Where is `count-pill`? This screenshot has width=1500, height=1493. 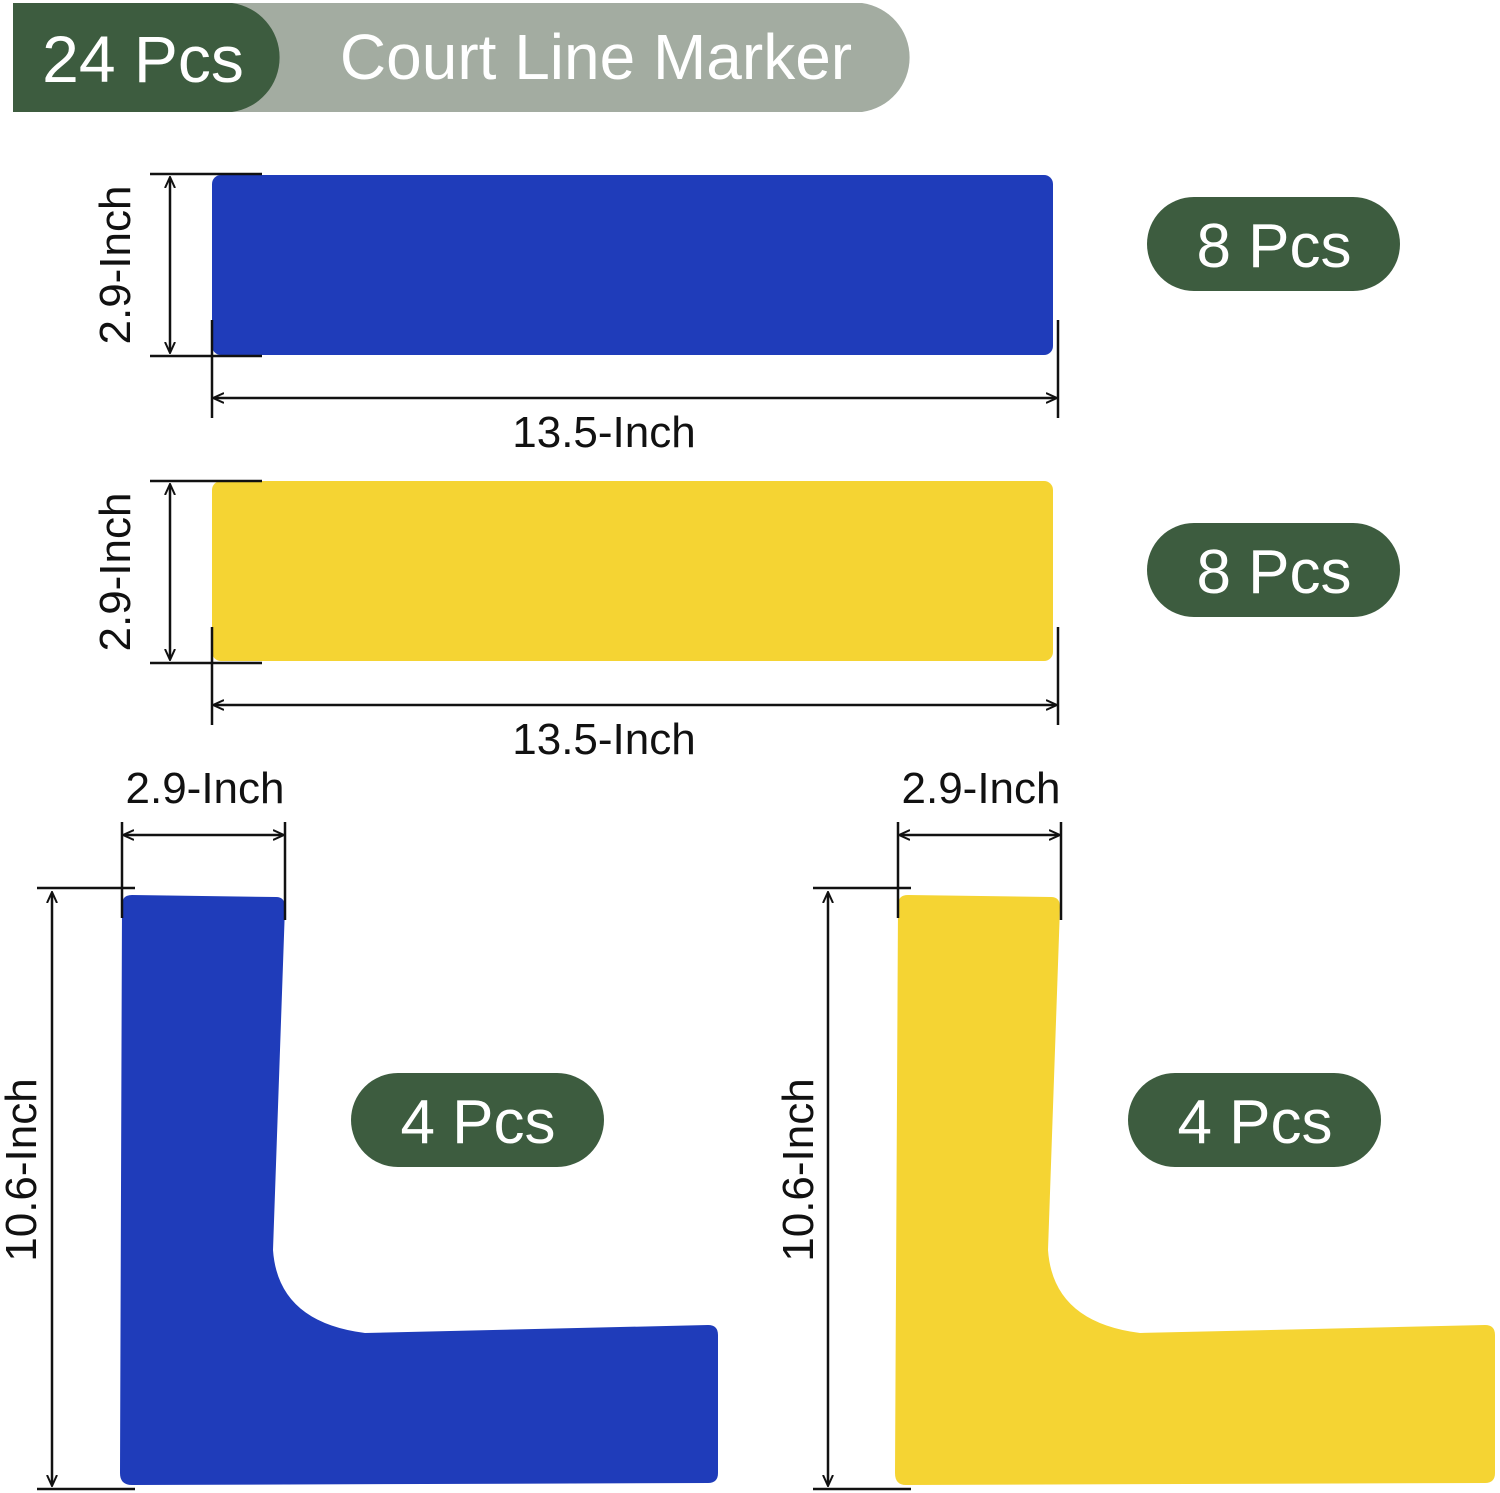
count-pill is located at coordinates (146, 57).